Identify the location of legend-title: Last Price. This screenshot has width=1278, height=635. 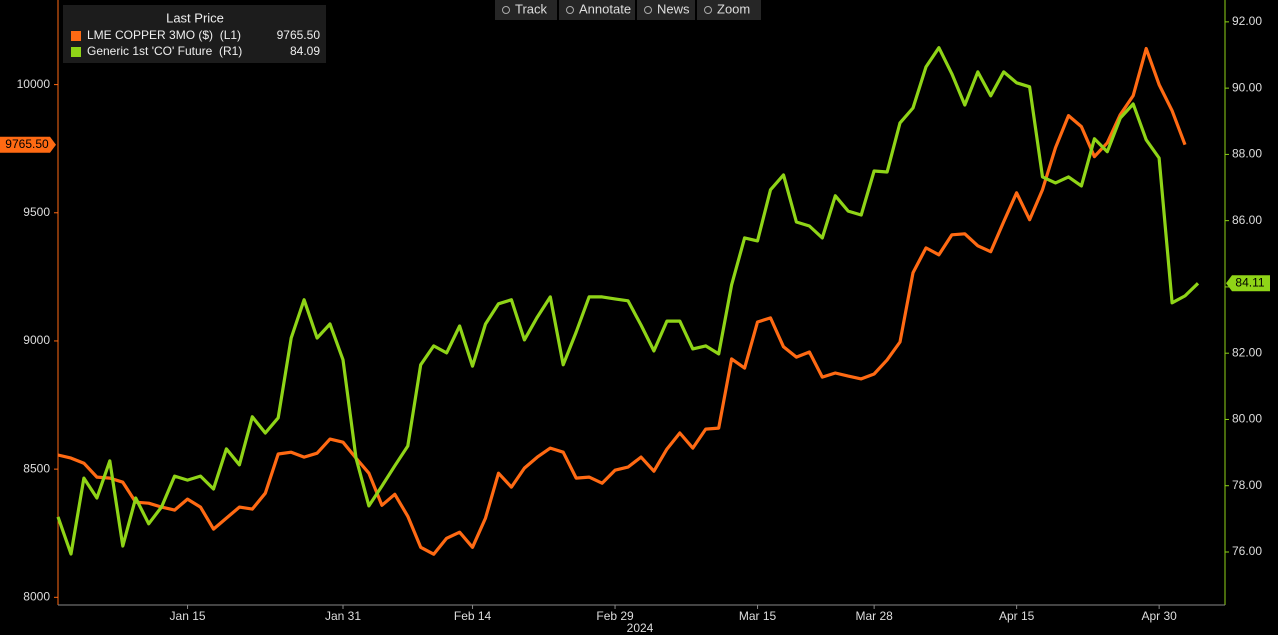
(195, 17).